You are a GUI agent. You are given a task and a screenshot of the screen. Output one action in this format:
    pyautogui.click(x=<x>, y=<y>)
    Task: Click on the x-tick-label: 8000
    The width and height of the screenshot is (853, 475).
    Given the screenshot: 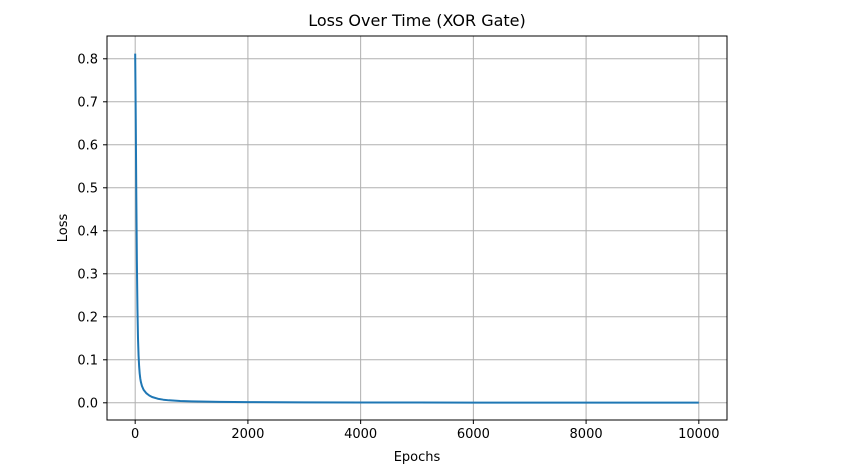 What is the action you would take?
    pyautogui.click(x=586, y=434)
    